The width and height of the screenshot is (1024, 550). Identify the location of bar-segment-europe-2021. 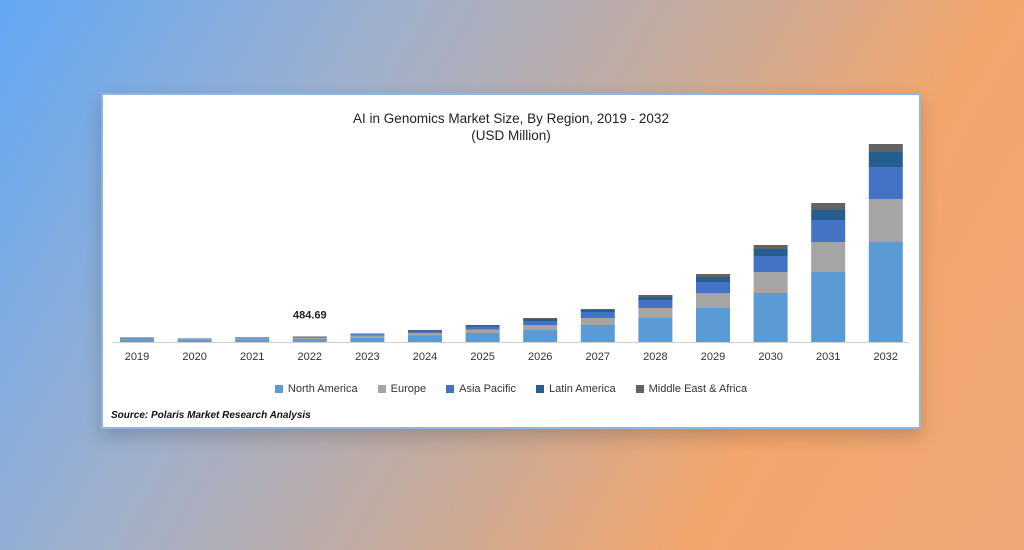
(252, 339).